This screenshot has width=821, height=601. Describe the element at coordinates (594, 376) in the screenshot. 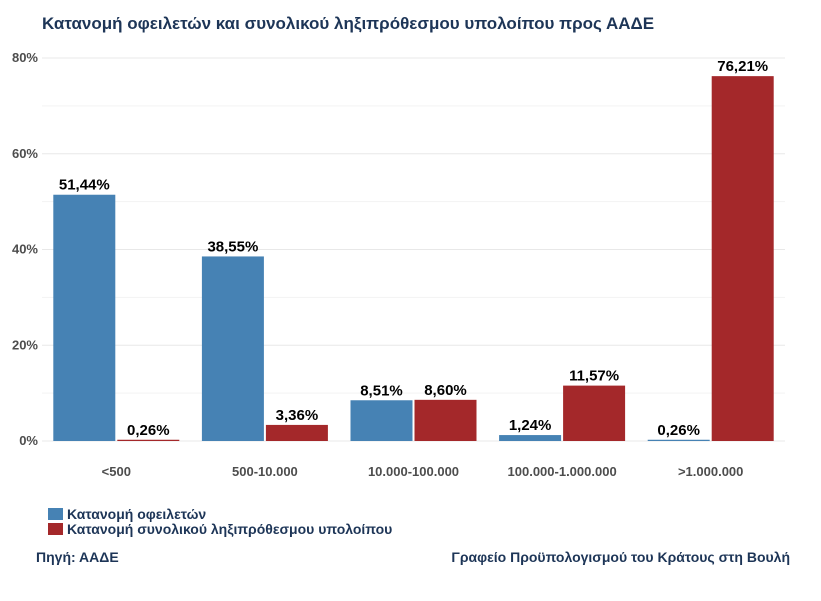

I see `data-label: 11,57%` at that location.